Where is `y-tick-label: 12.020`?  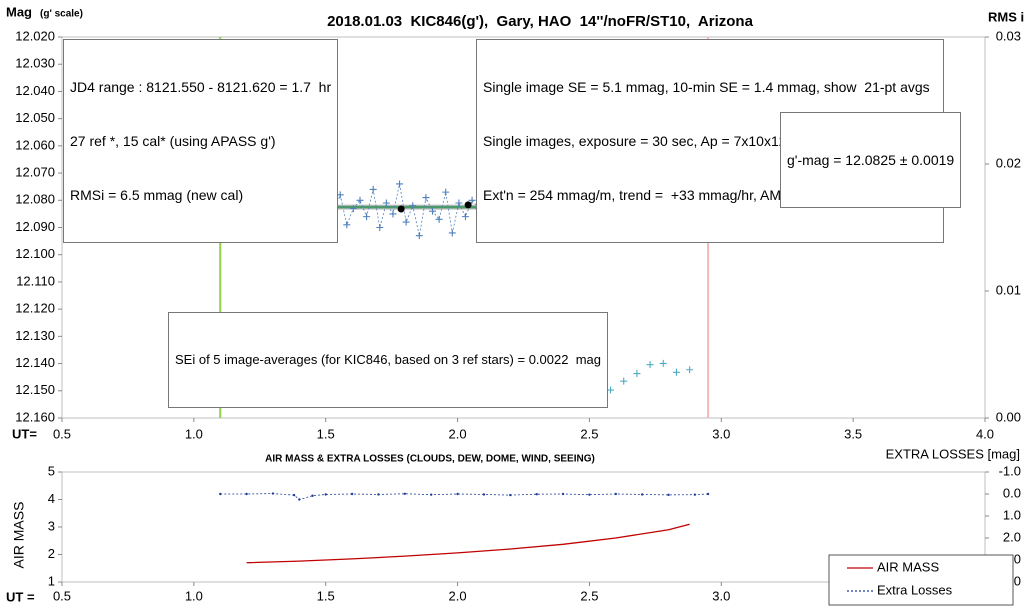 y-tick-label: 12.020 is located at coordinates (35, 35).